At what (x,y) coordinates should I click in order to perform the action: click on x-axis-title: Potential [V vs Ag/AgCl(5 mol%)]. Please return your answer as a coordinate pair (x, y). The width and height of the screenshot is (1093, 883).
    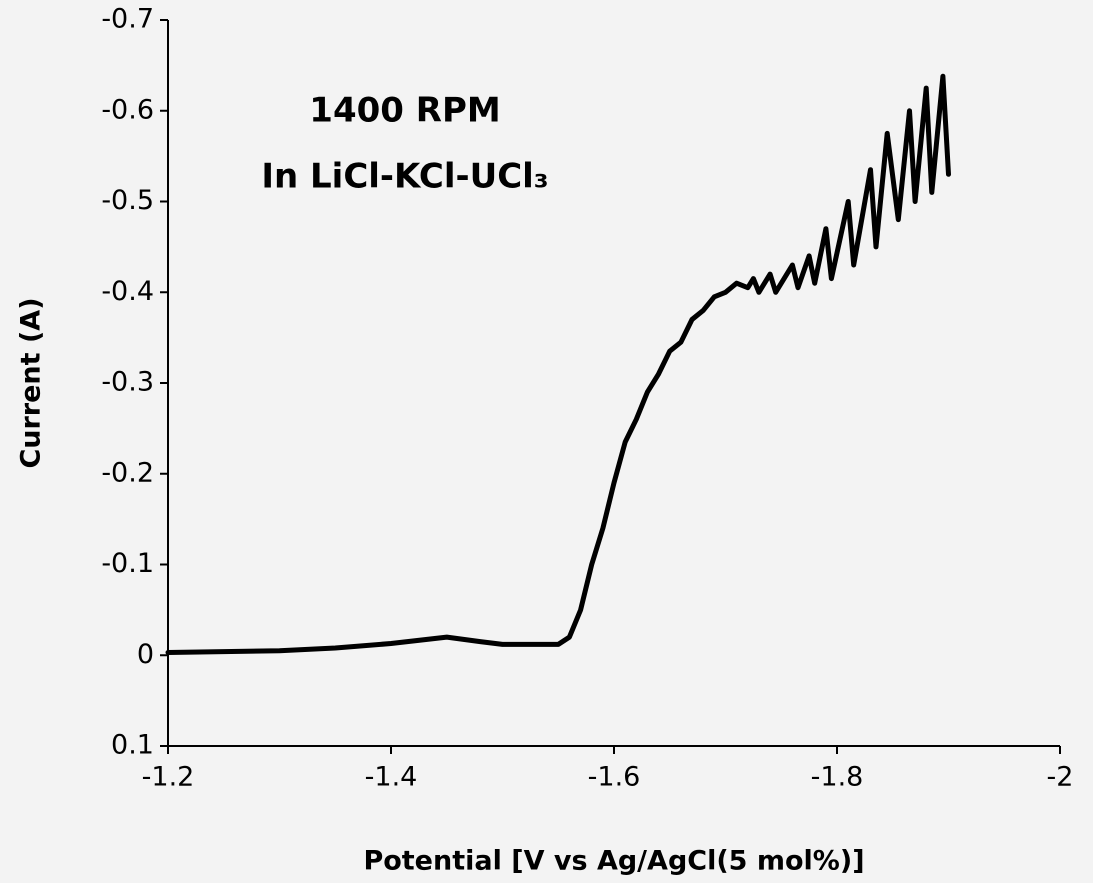
    Looking at the image, I should click on (613, 861).